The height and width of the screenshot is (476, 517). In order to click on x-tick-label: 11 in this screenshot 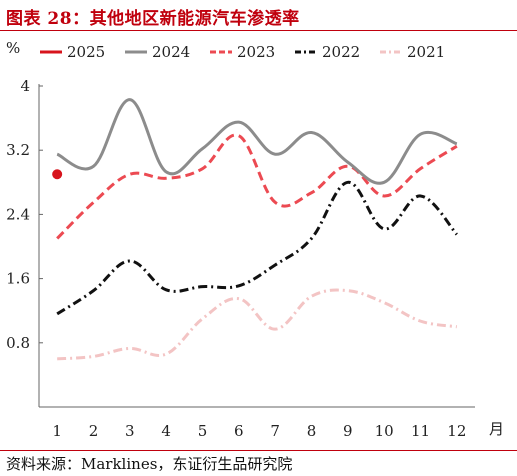, I will do `click(420, 431)`.